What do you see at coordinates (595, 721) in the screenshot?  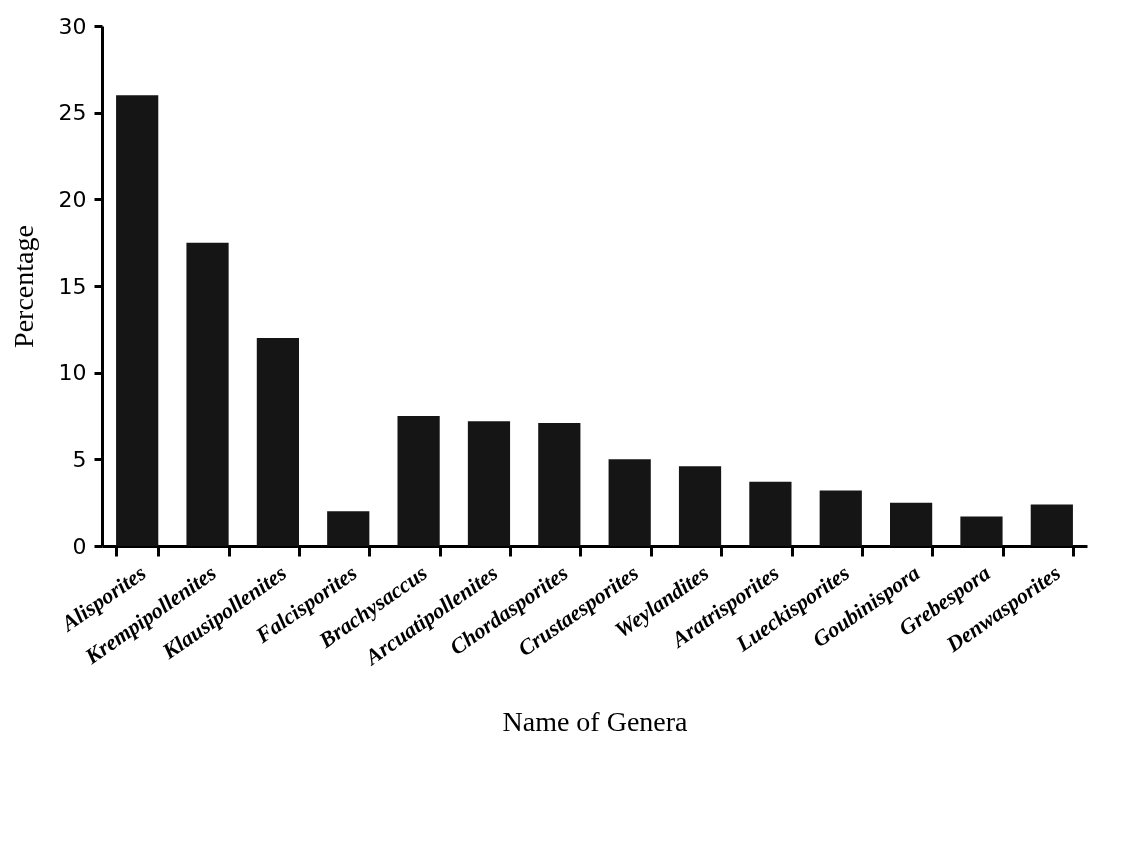 I see `x-axis-title: Name of Genera` at bounding box center [595, 721].